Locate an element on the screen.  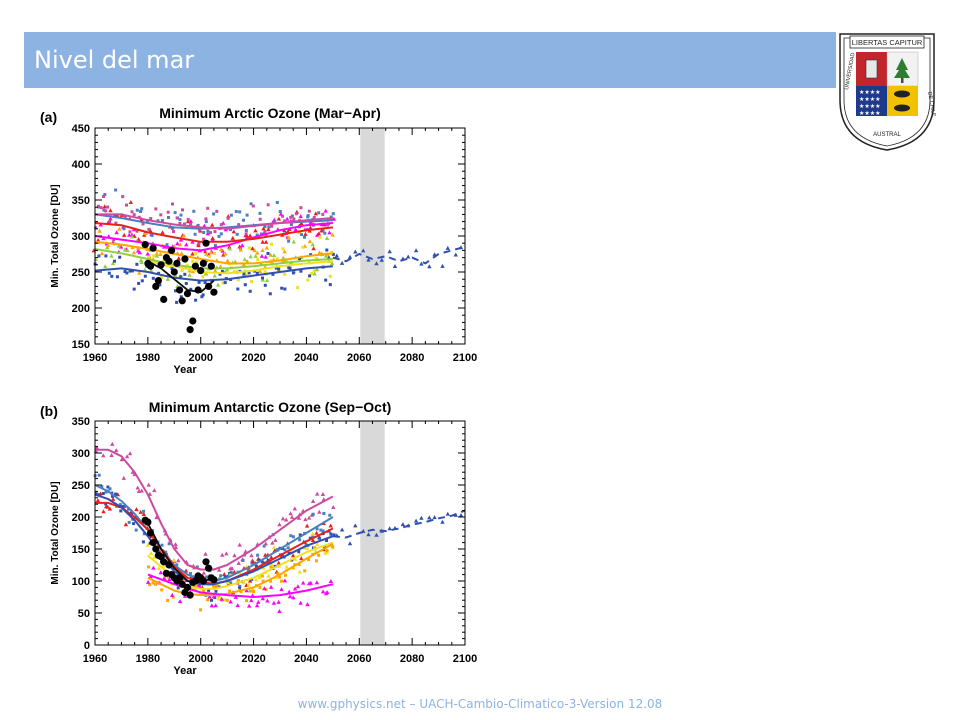
cattle-icon is located at coordinates (902, 94).